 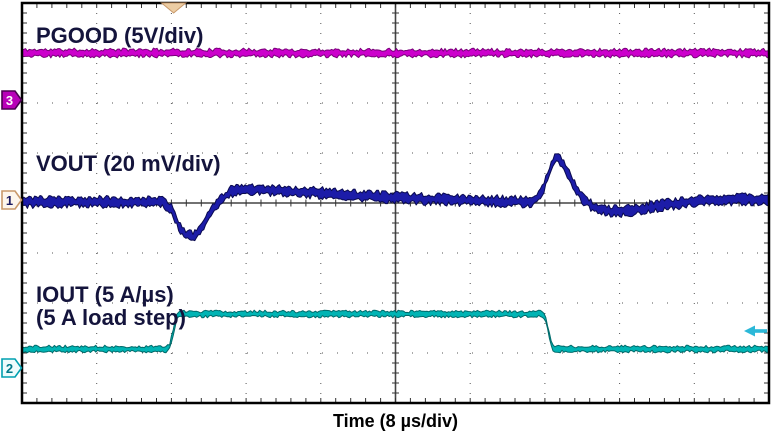 What do you see at coordinates (111, 317) in the screenshot?
I see `iout-trace-label-line2: (5 A load step)` at bounding box center [111, 317].